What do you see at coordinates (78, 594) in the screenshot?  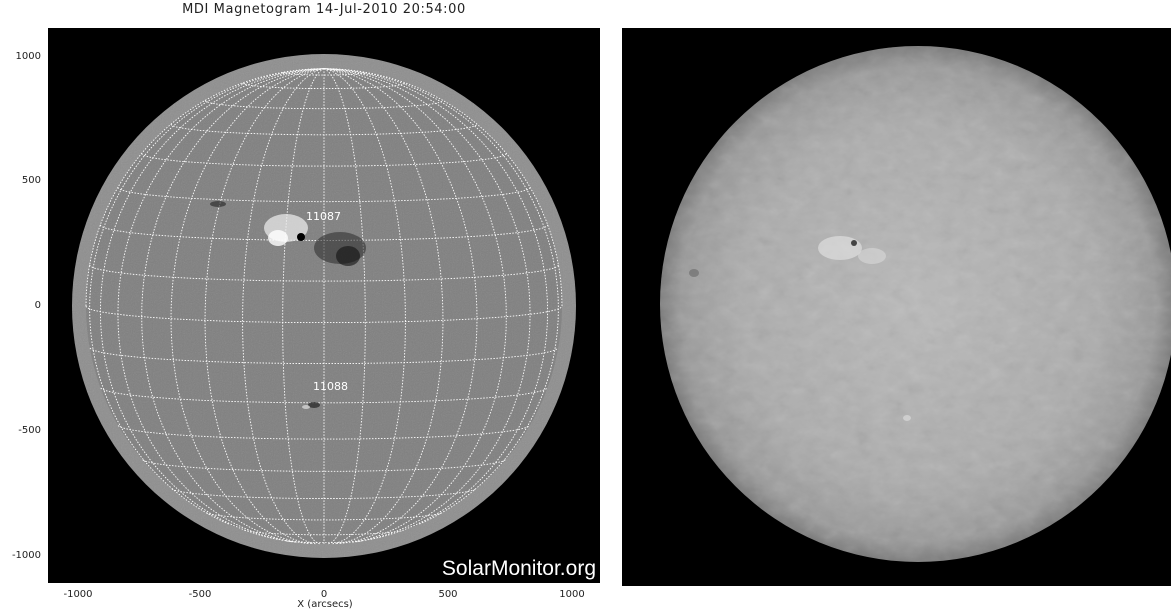 I see `x-tick-neg1000: -1000` at bounding box center [78, 594].